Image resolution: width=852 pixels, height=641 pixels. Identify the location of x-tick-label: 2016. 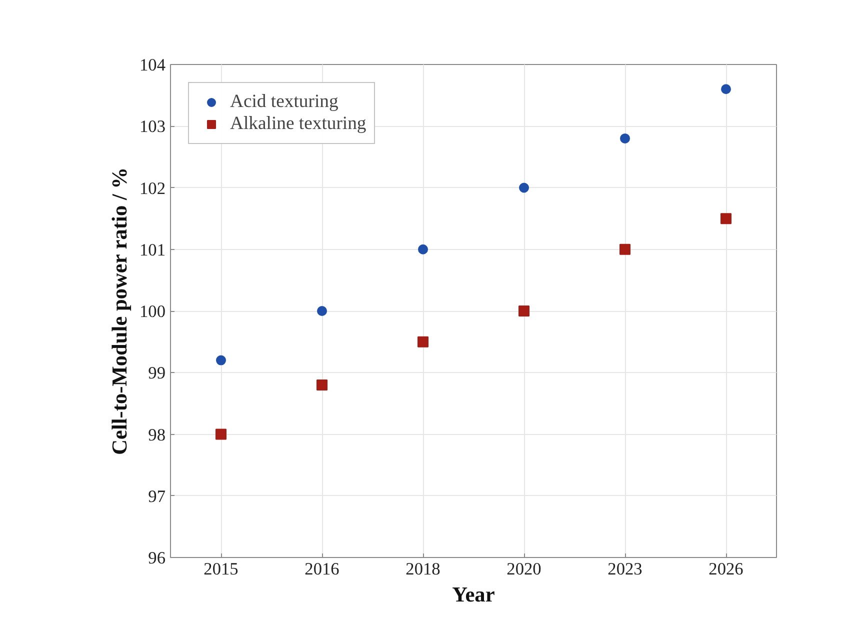
(322, 569).